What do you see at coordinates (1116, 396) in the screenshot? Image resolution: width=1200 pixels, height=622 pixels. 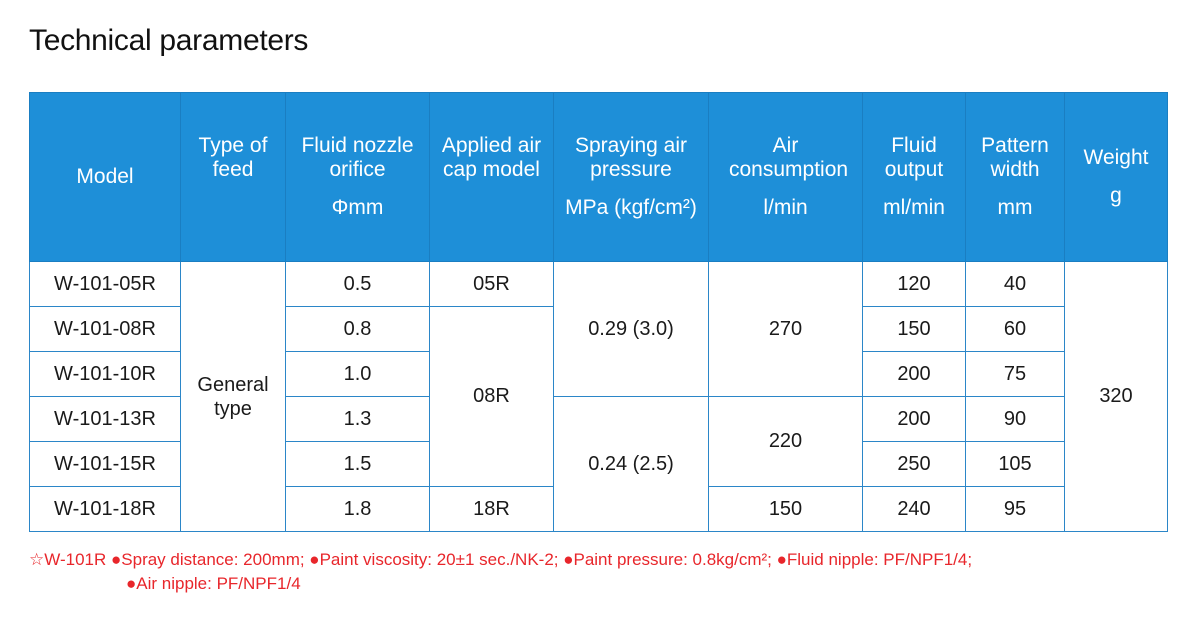 I see `weight-cell: 320` at bounding box center [1116, 396].